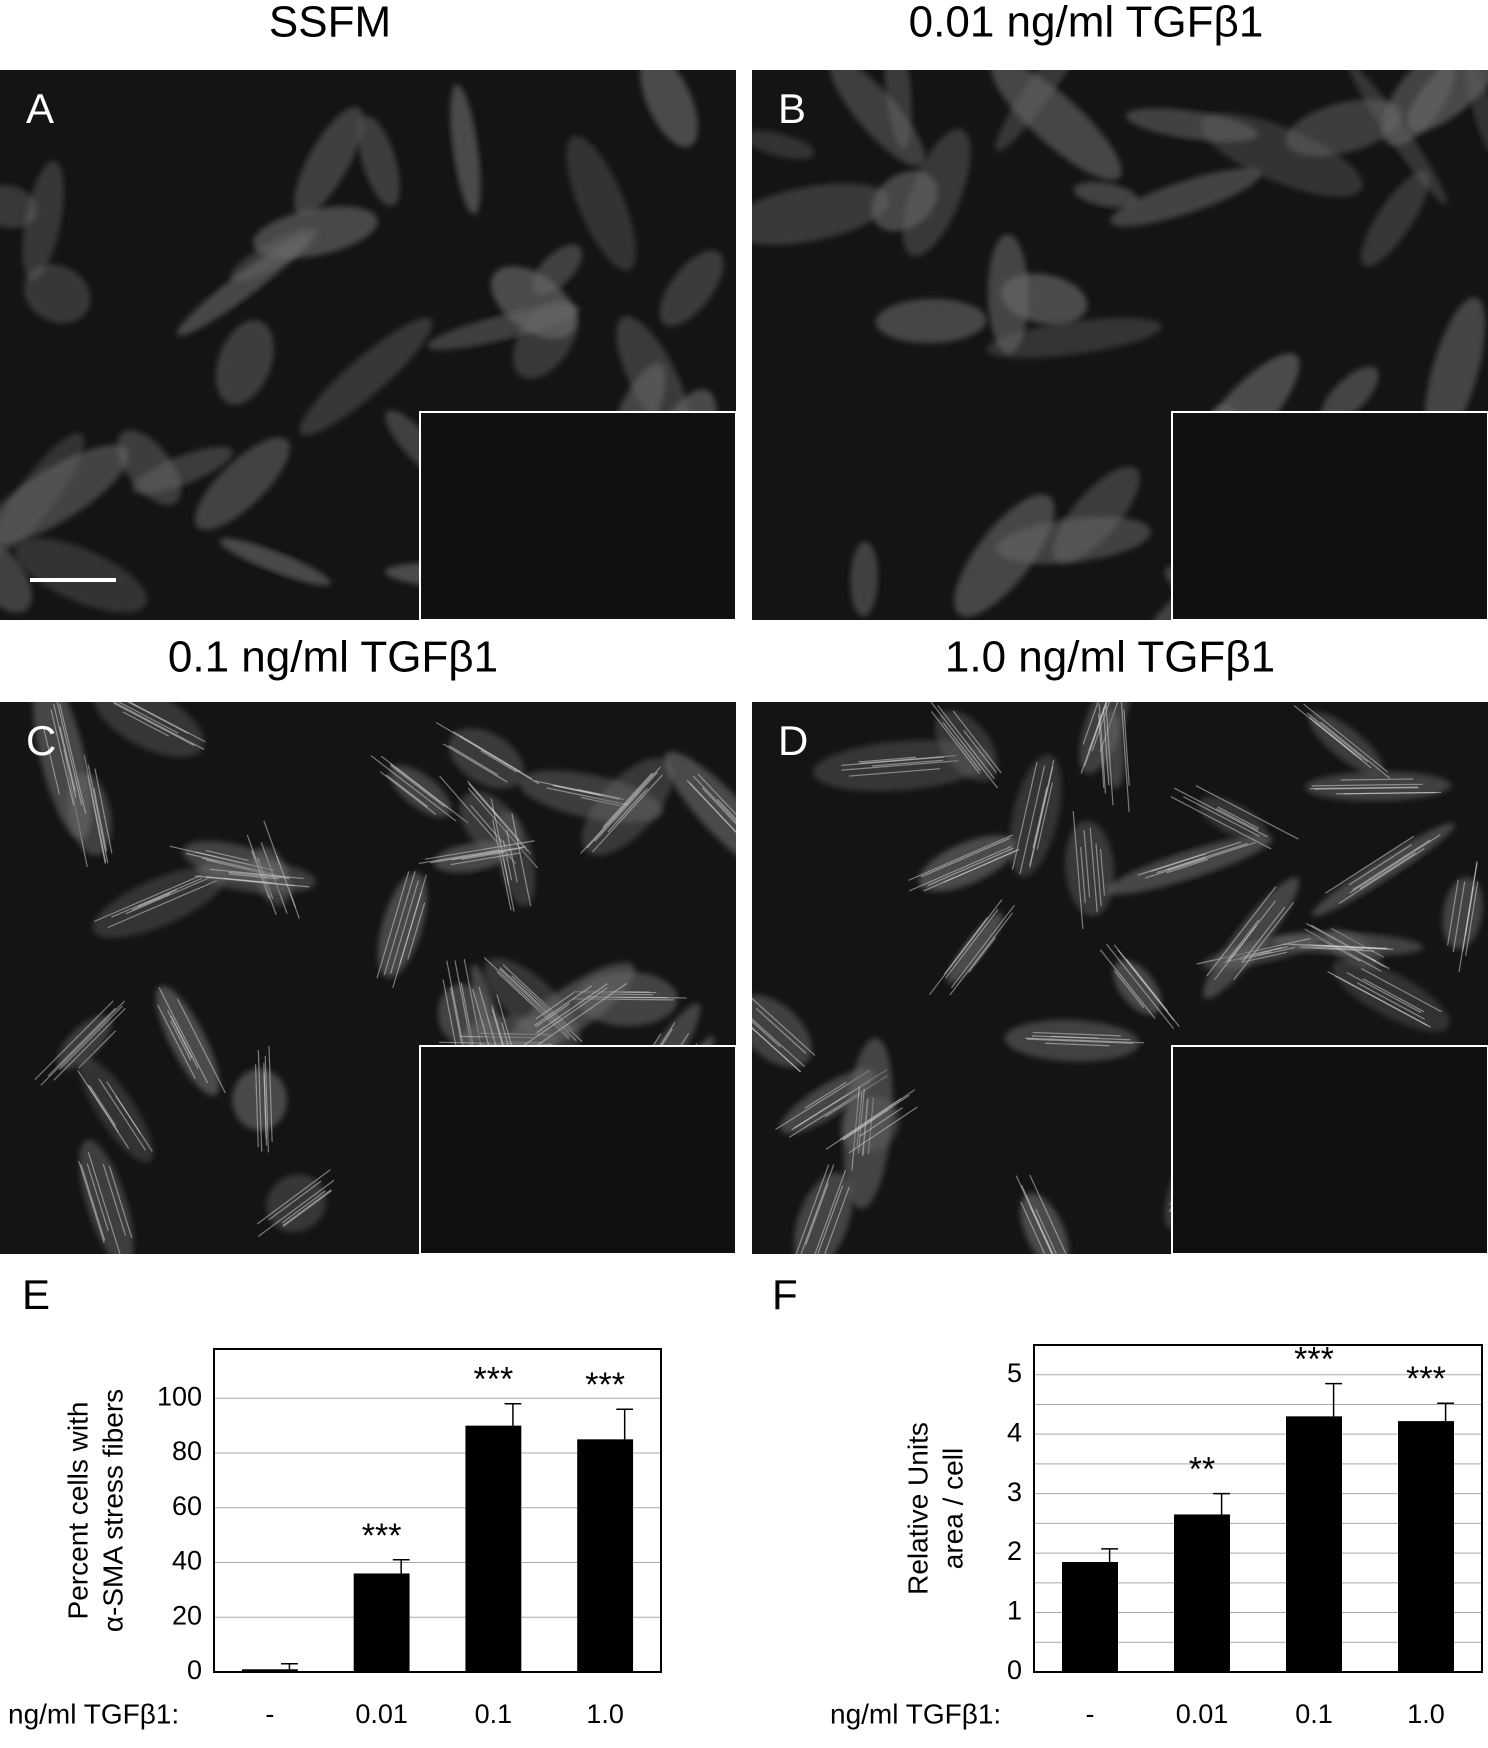  Describe the element at coordinates (77, 1511) in the screenshot. I see `y-axis-label: Percent cells with` at that location.